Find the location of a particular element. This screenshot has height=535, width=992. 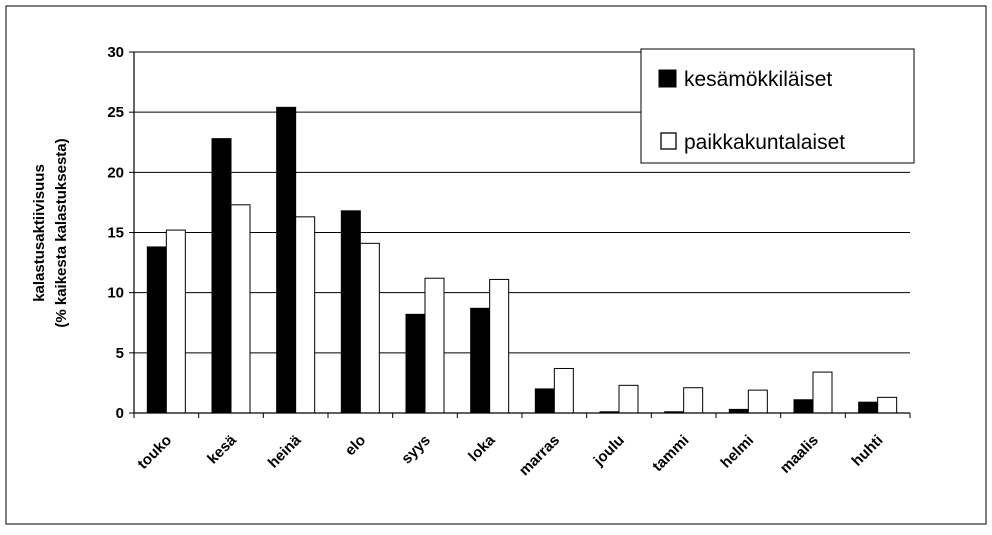

legend-swatch-paikkakuntalaiset is located at coordinates (668, 141).